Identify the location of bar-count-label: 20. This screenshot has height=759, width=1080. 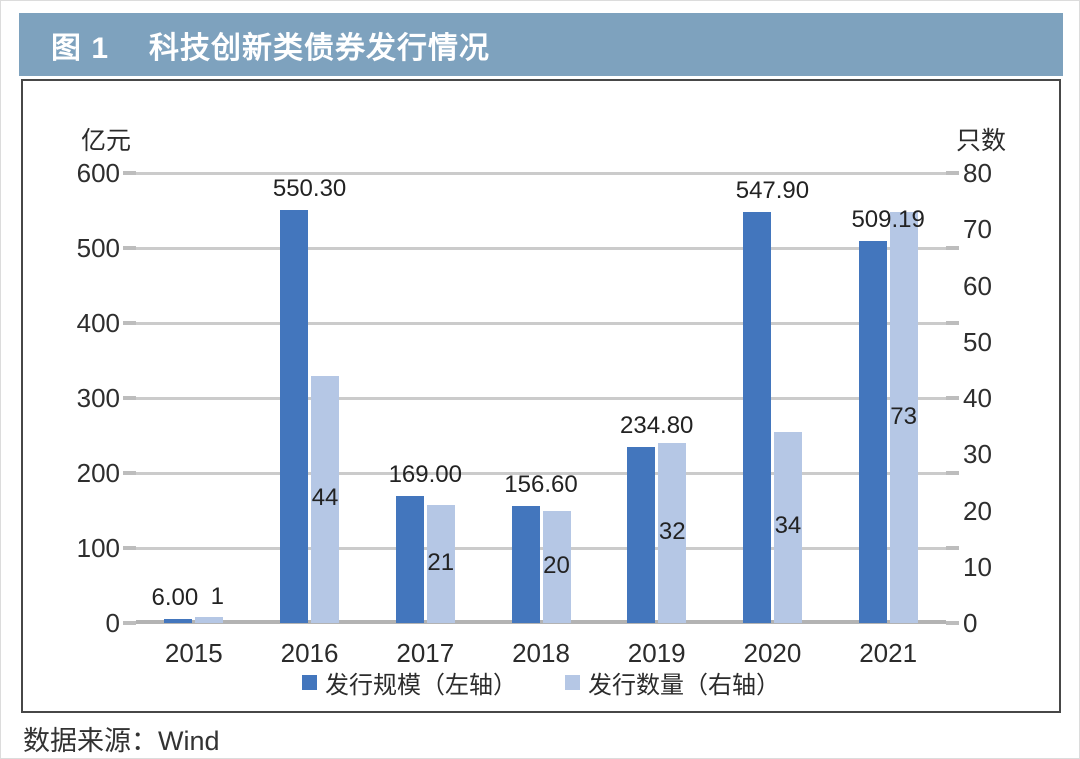
(556, 565).